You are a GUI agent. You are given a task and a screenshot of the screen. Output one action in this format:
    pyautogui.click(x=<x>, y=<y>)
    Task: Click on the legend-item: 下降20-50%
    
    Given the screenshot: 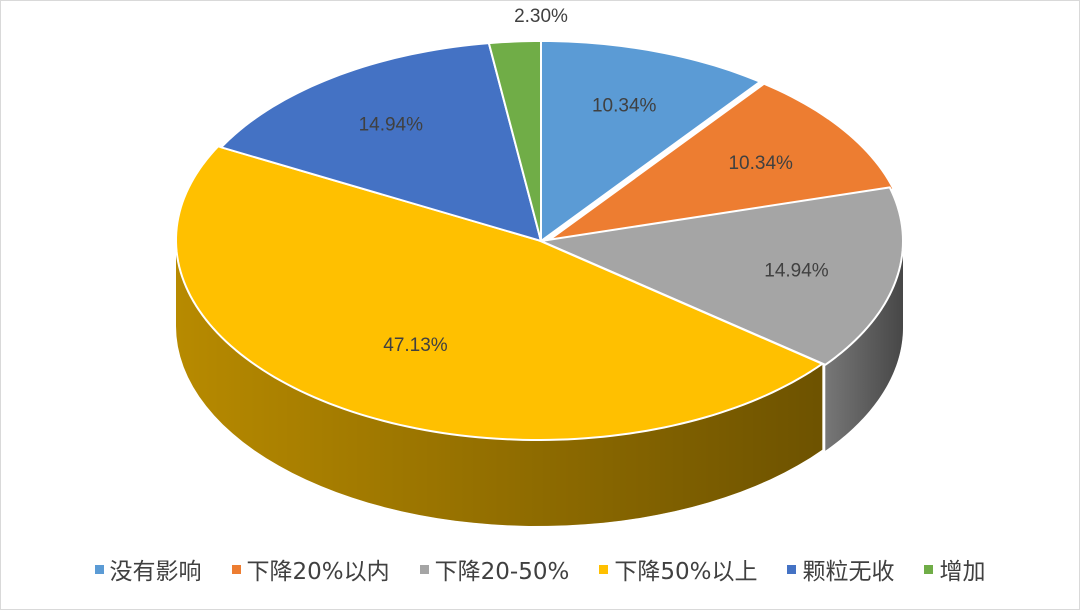 What is the action you would take?
    pyautogui.click(x=494, y=569)
    